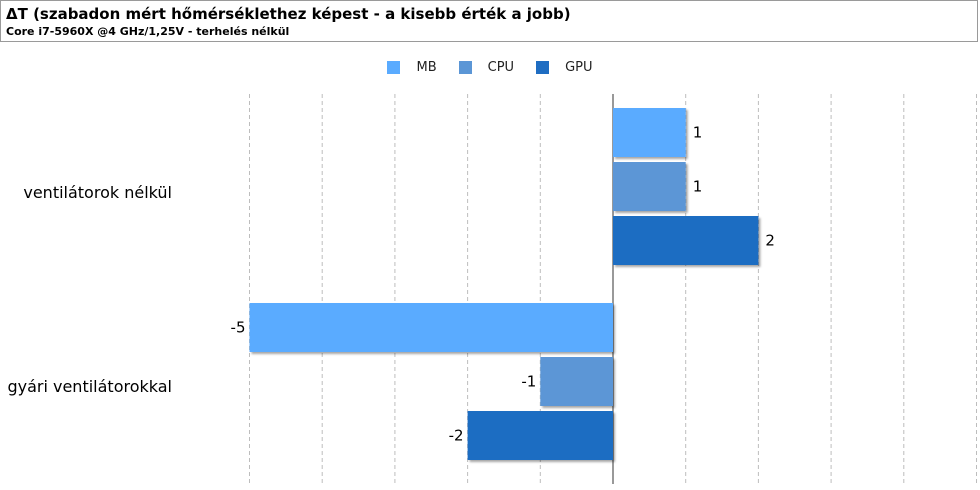 The image size is (980, 490). Describe the element at coordinates (238, 328) in the screenshot. I see `data-label: -5` at that location.